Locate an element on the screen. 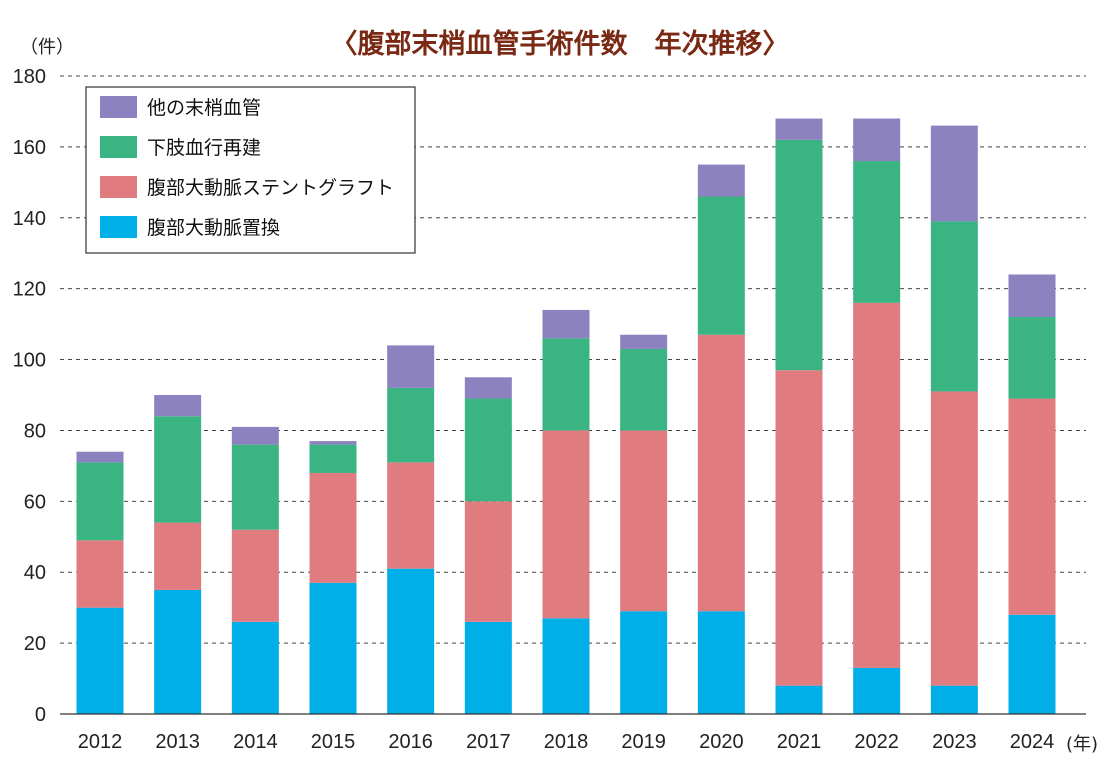 The image size is (1113, 777). x-tick-label: 2013 is located at coordinates (177, 742).